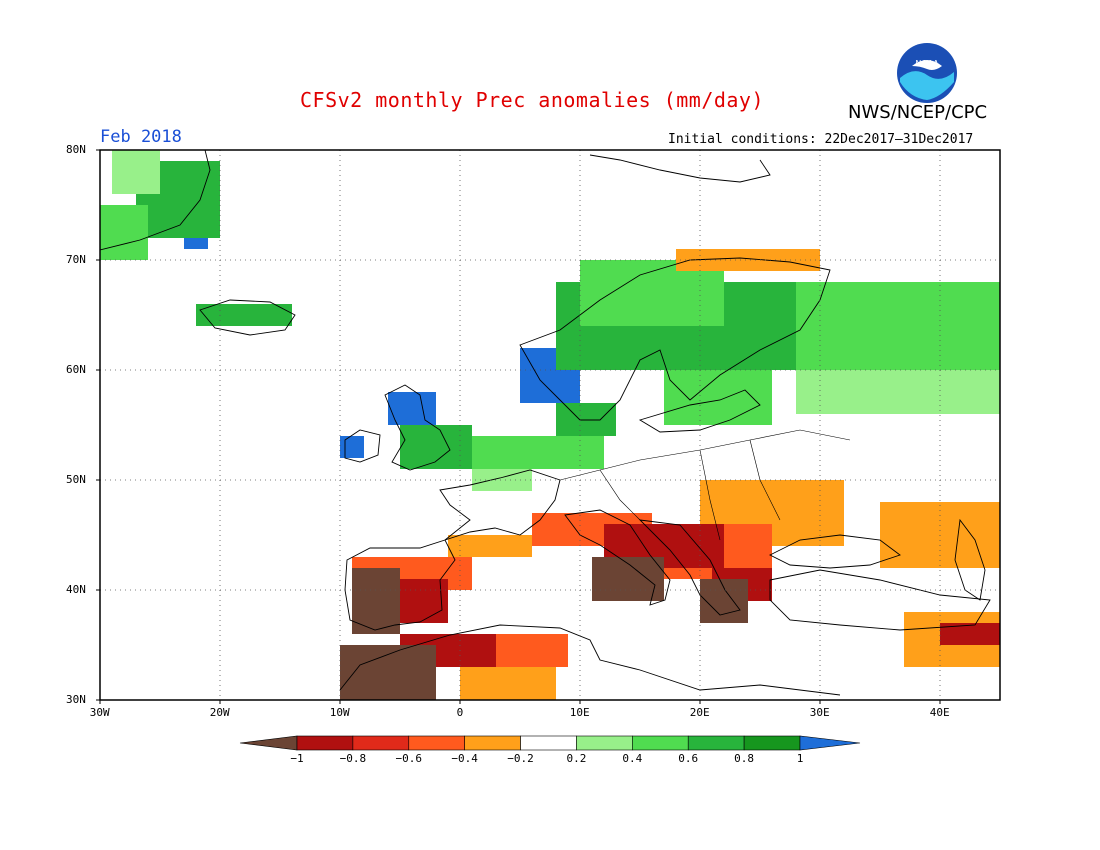 The height and width of the screenshot is (850, 1100). I want to click on coastline-italy, so click(617, 557).